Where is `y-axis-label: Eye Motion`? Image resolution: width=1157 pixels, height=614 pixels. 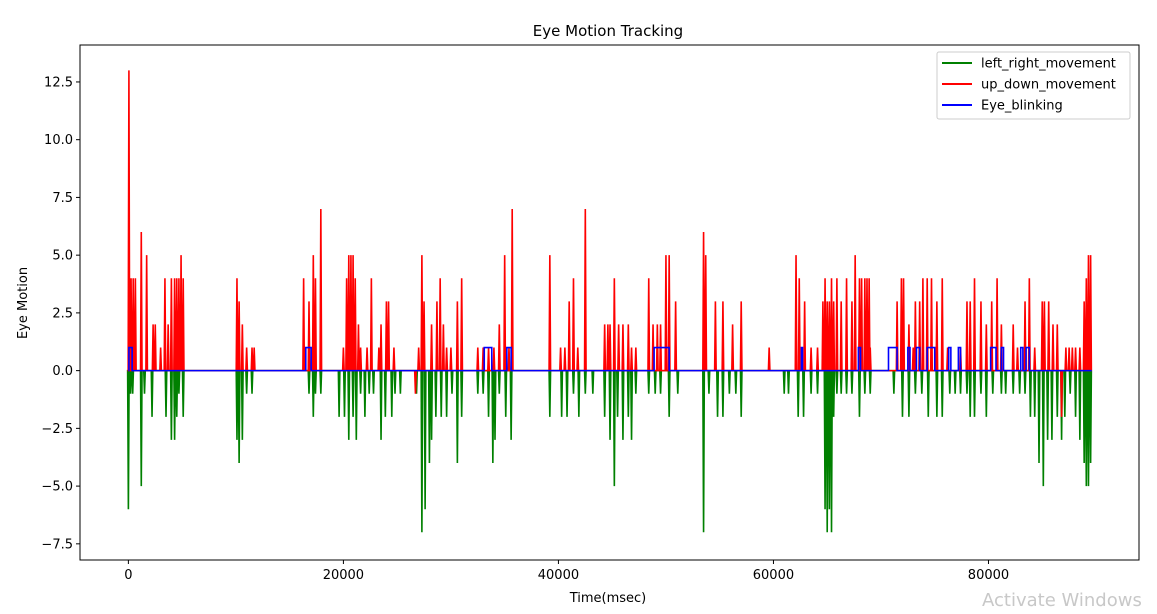 y-axis-label: Eye Motion is located at coordinates (23, 303).